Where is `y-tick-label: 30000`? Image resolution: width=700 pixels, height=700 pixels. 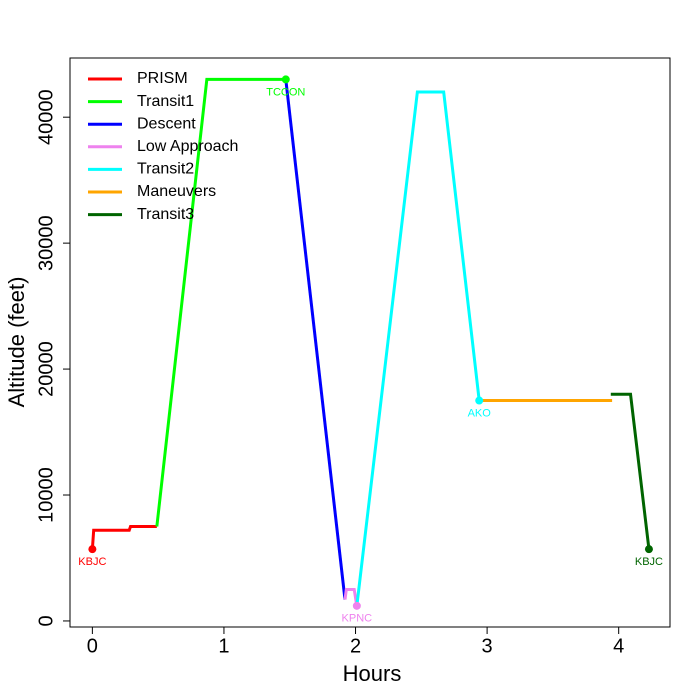
y-tick-label: 30000 is located at coordinates (46, 243).